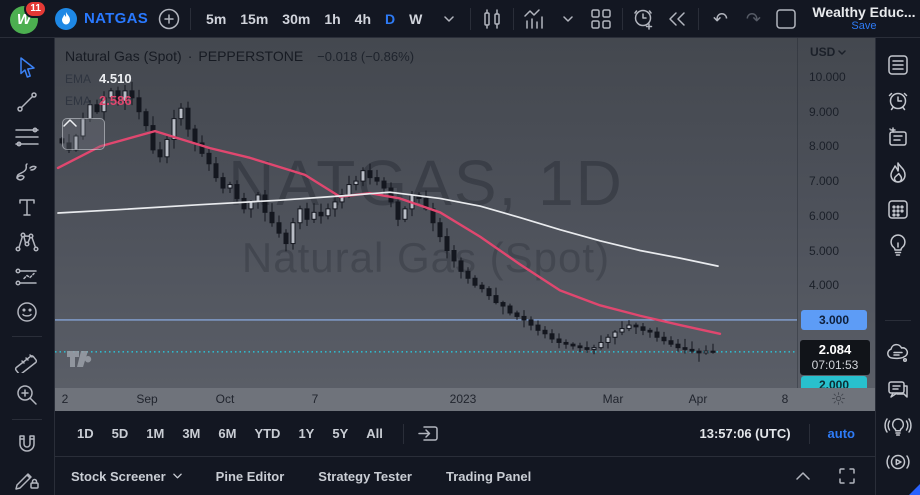 This screenshot has width=920, height=495. Describe the element at coordinates (366, 56) in the screenshot. I see `price-change: −0.018 (−0.86%)` at that location.